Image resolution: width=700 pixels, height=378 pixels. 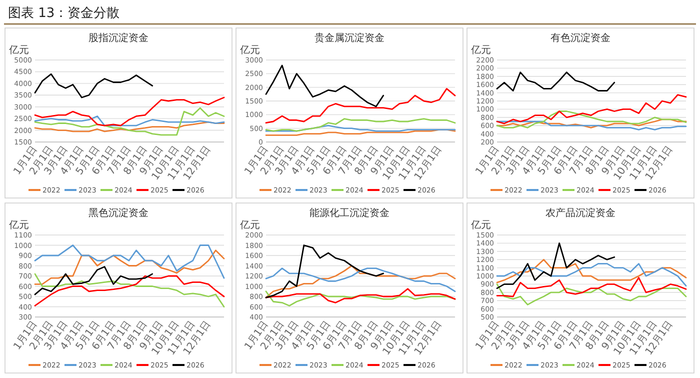 I want to click on chart-title: 黑色沉淀资金, so click(x=118, y=213).